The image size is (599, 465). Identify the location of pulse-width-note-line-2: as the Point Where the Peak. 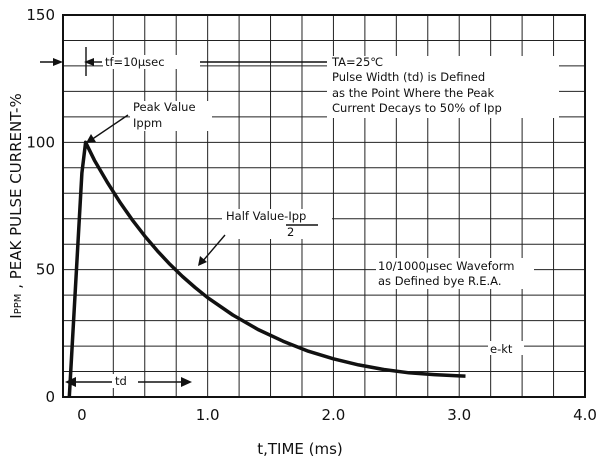
(413, 93).